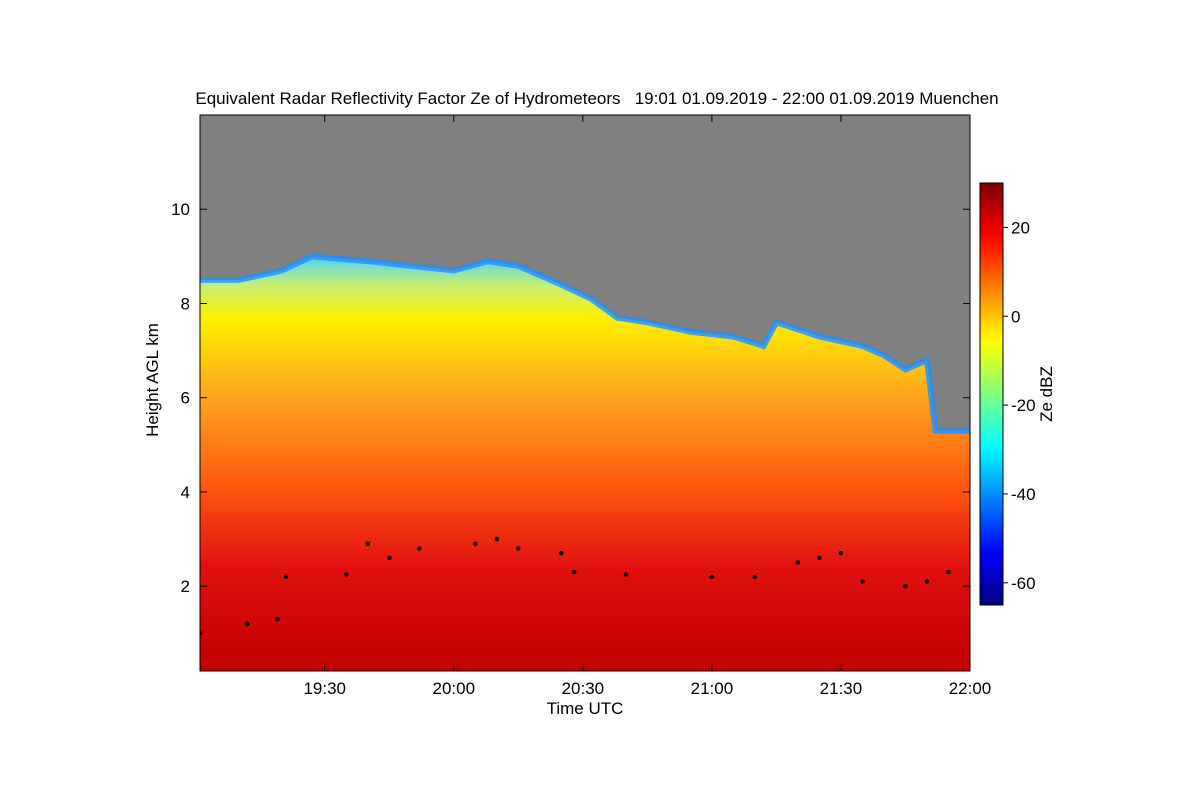 This screenshot has width=1200, height=800. Describe the element at coordinates (185, 303) in the screenshot. I see `y-tick-label-3: 8` at that location.